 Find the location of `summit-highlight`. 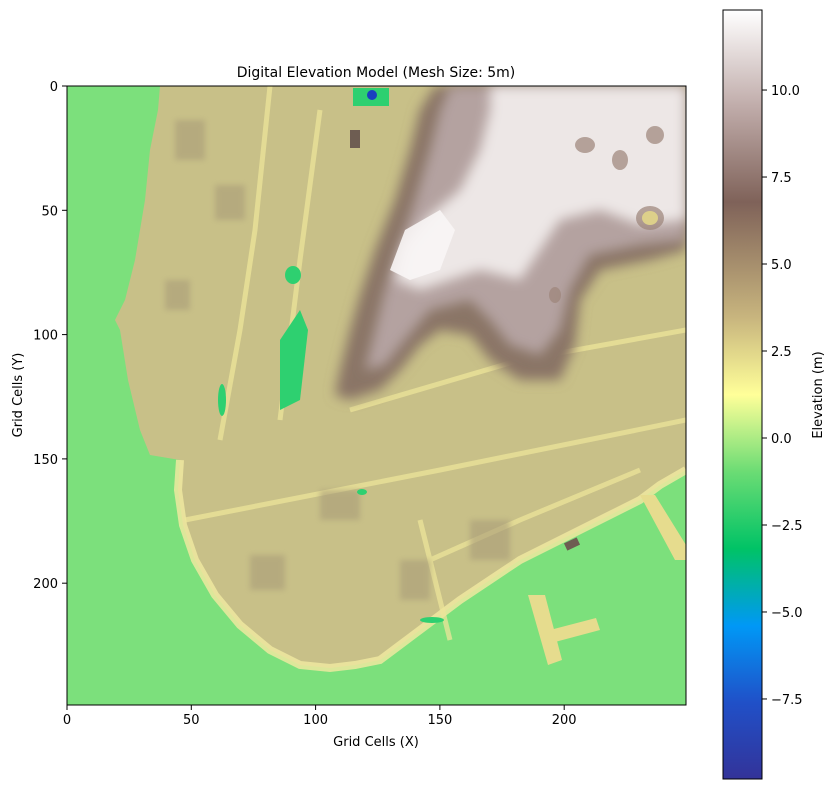

summit-highlight is located at coordinates (422, 245).